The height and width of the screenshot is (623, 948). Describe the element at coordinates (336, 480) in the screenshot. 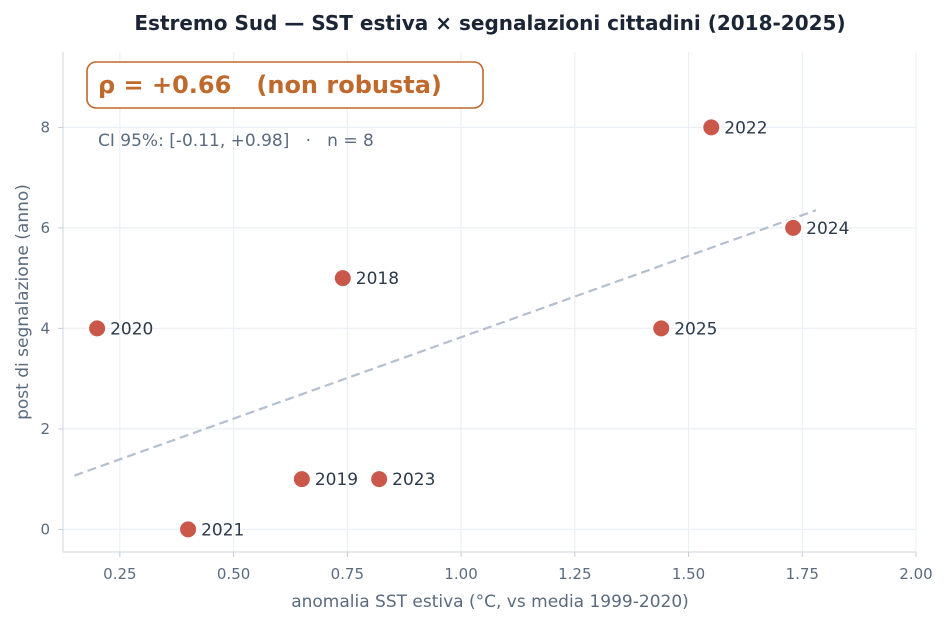

I see `data-point-label: 2019` at that location.